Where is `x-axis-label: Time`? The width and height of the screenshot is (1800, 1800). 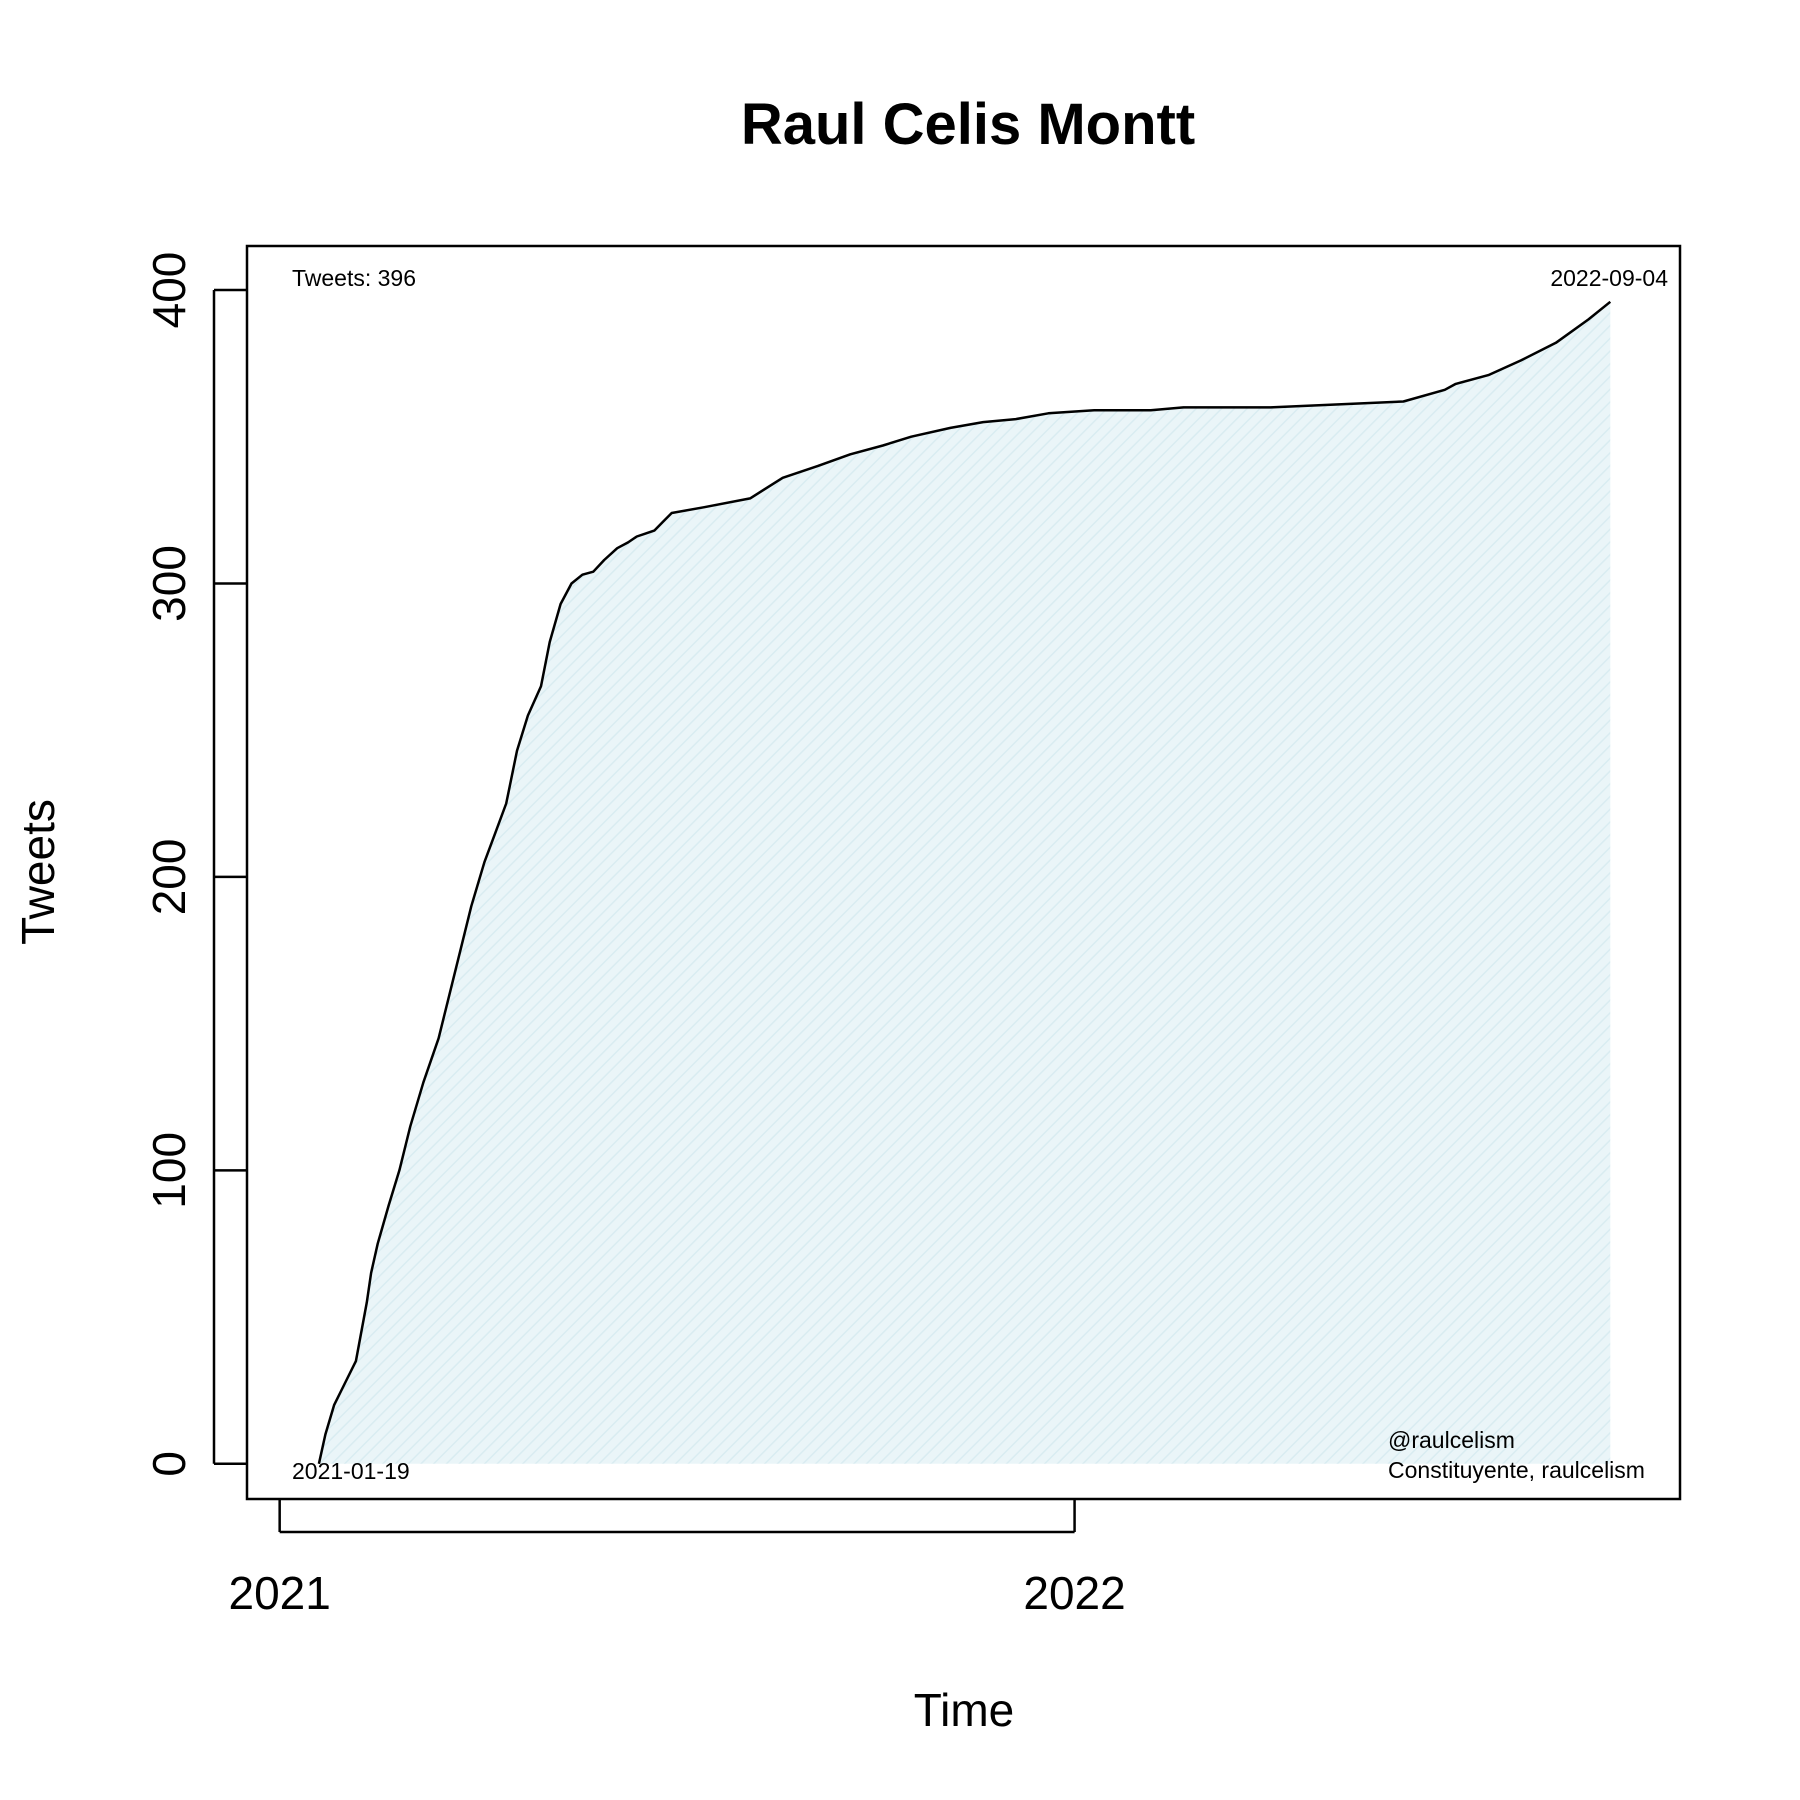
x-axis-label: Time is located at coordinates (964, 1710).